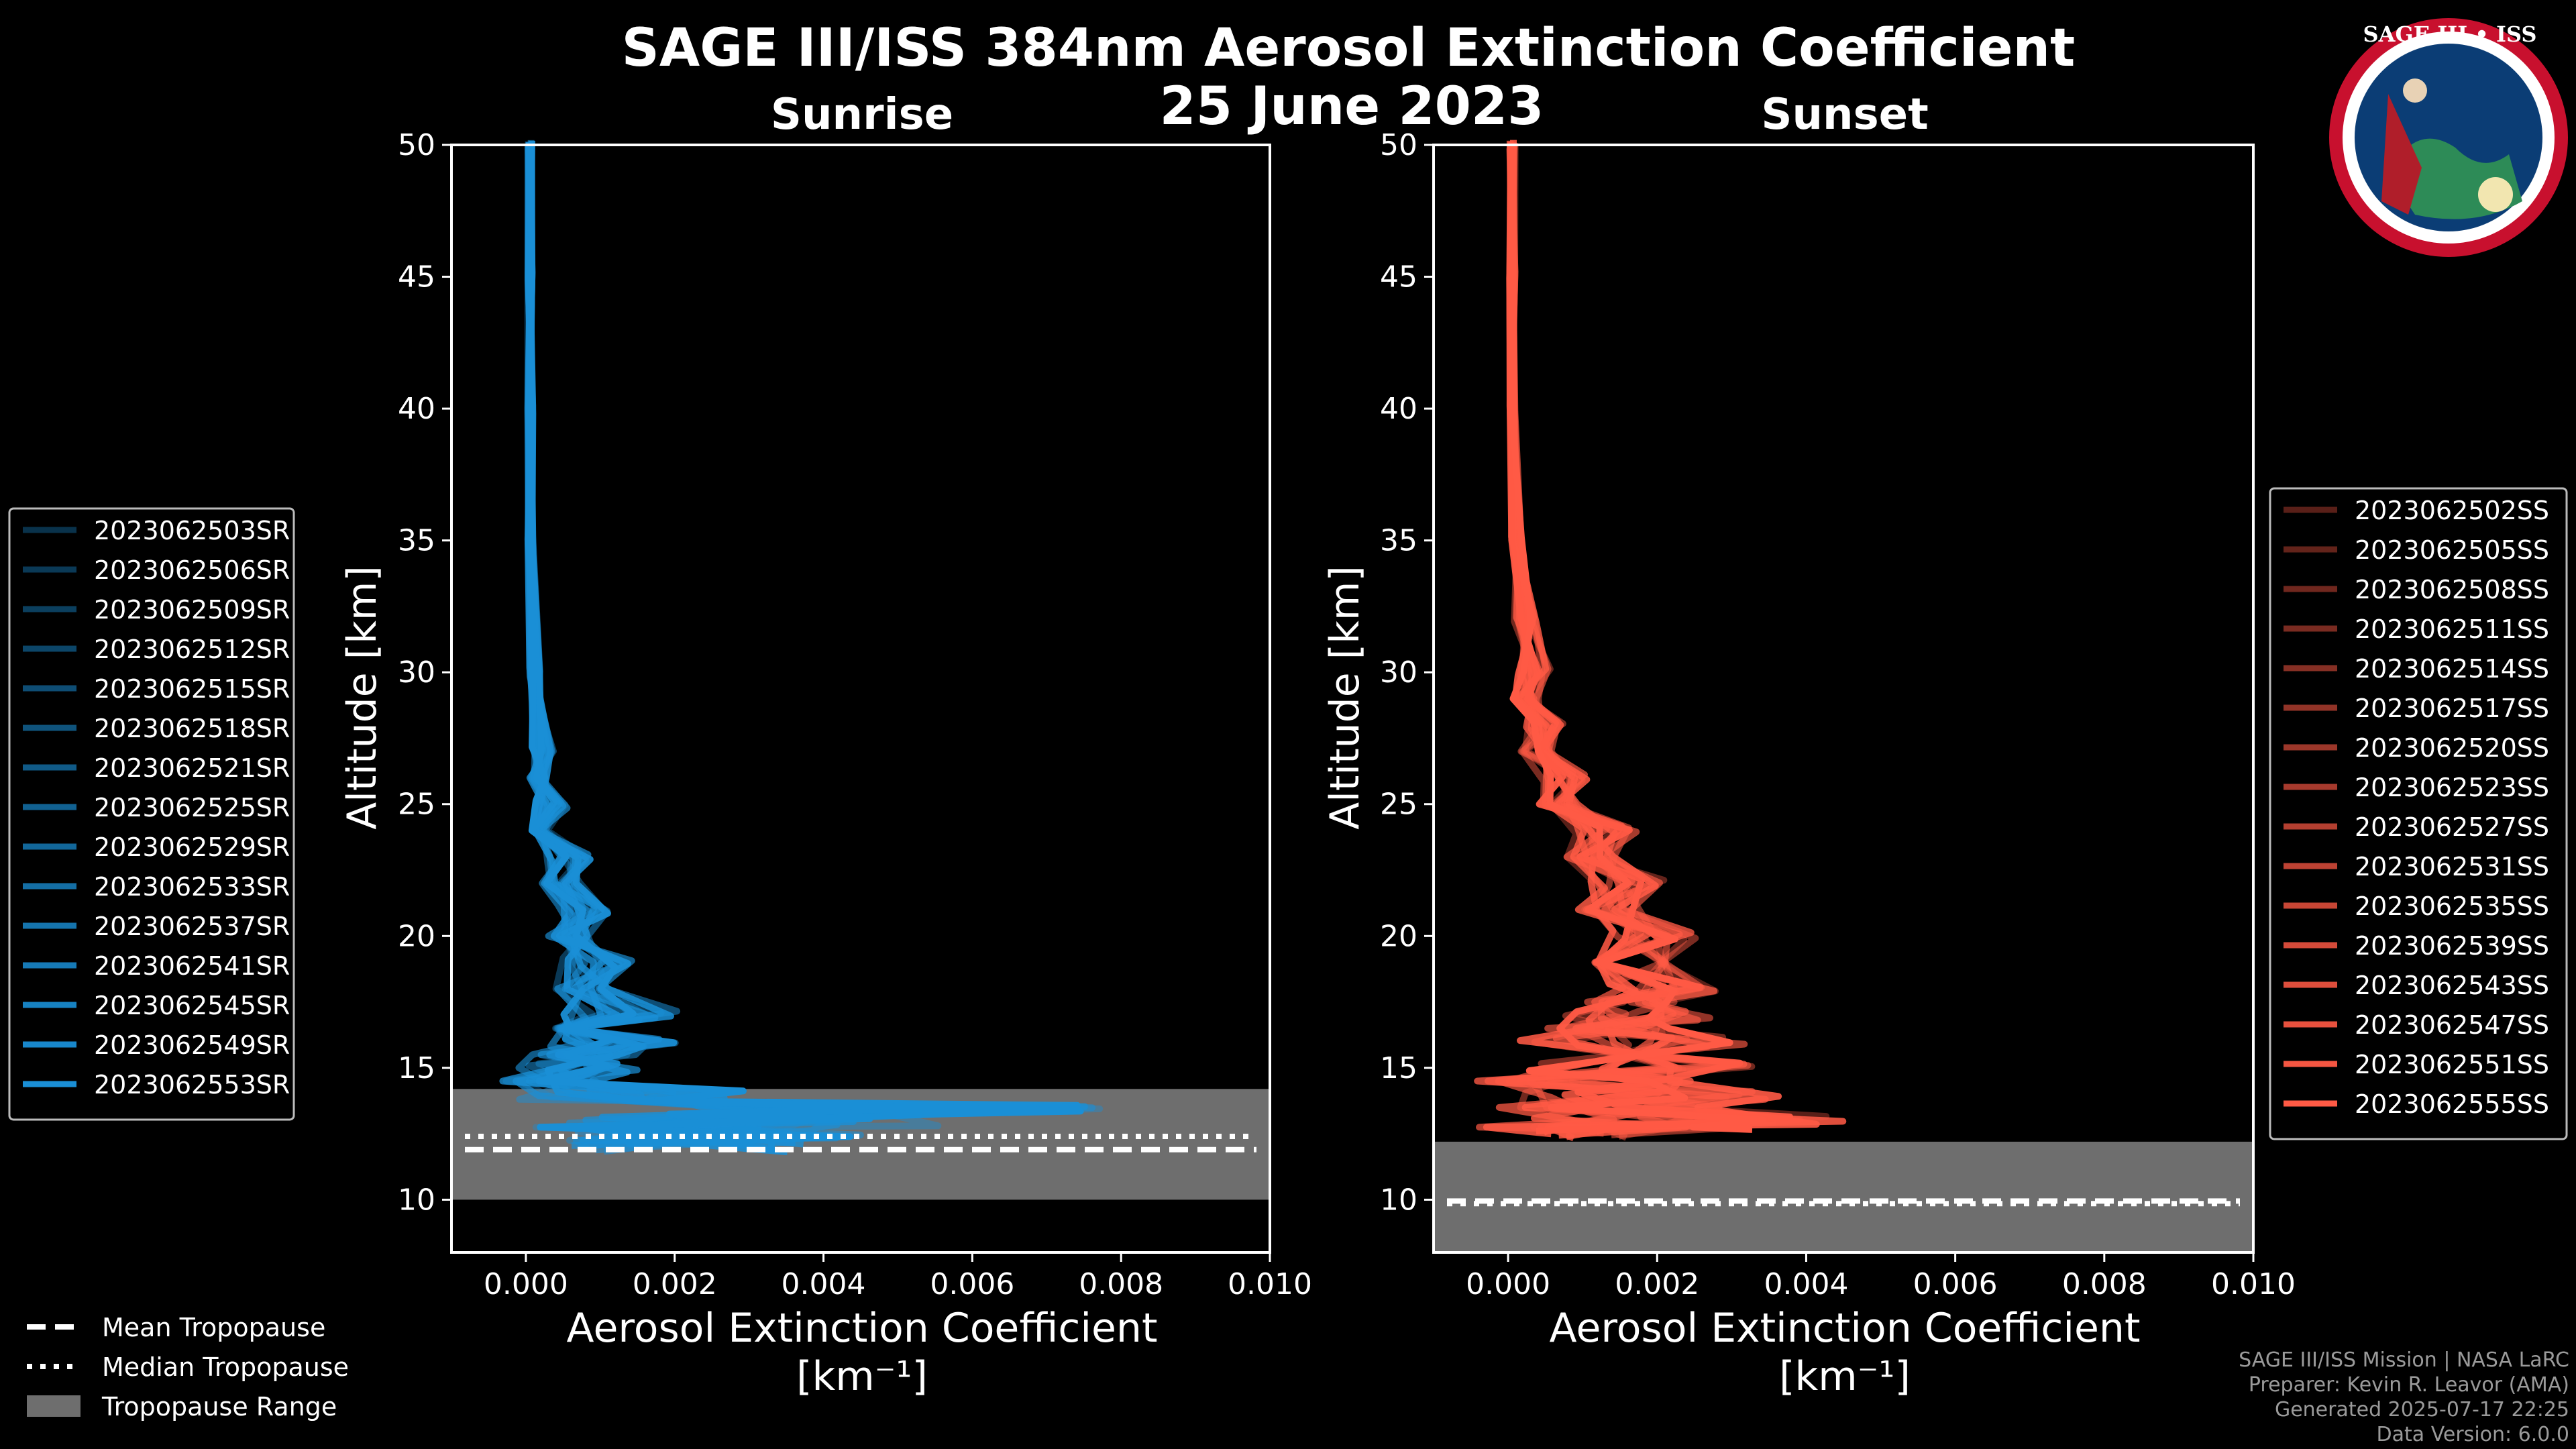 The image size is (2576, 1449). I want to click on chart-date: 25 June 2023, so click(1352, 106).